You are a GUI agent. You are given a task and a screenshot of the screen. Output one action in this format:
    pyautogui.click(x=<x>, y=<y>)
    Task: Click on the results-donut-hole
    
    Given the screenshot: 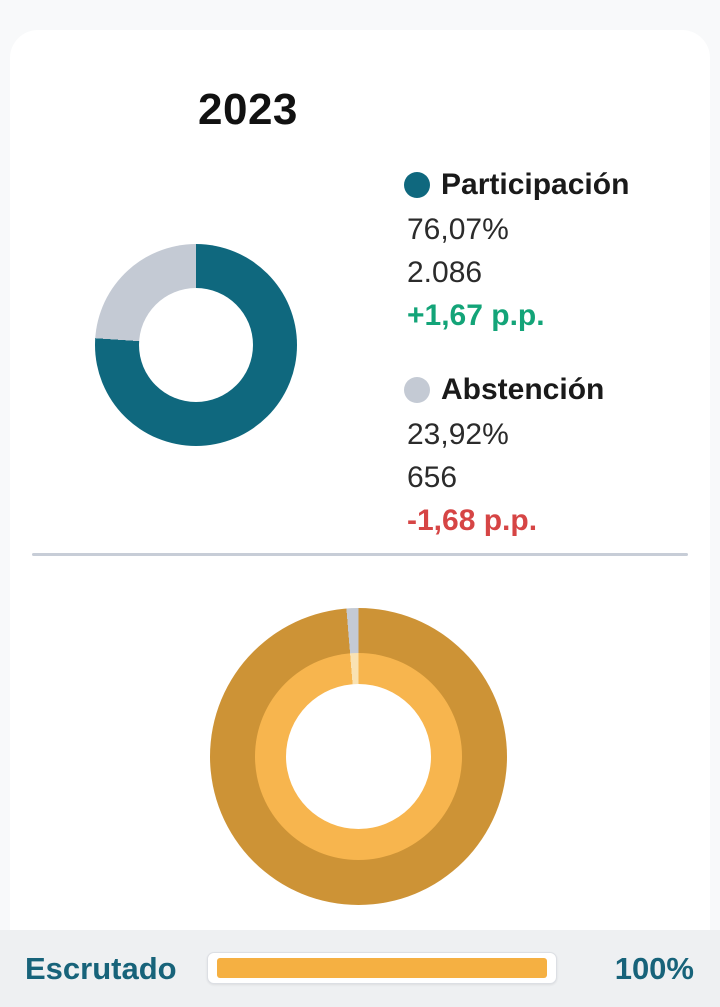 What is the action you would take?
    pyautogui.click(x=358, y=756)
    